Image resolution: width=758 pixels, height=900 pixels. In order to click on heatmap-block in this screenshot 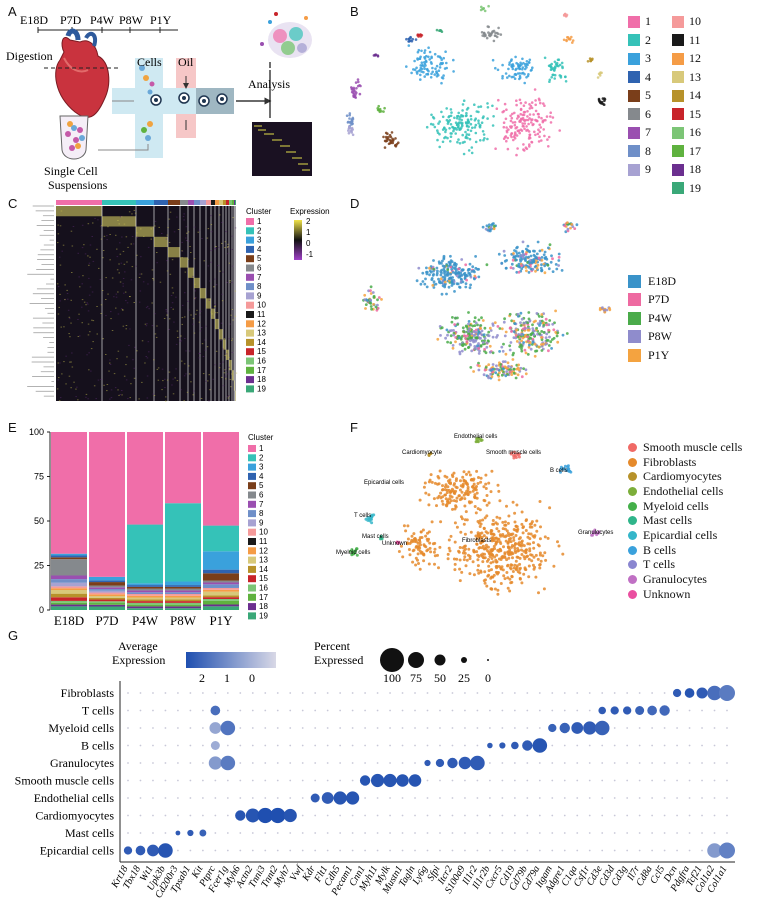, I will do `click(145, 231)`.